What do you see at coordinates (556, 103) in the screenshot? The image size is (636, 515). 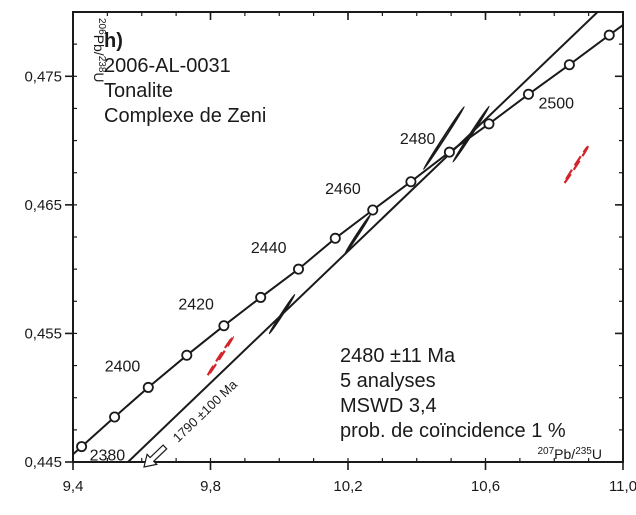 I see `age-label-2500: 2500` at bounding box center [556, 103].